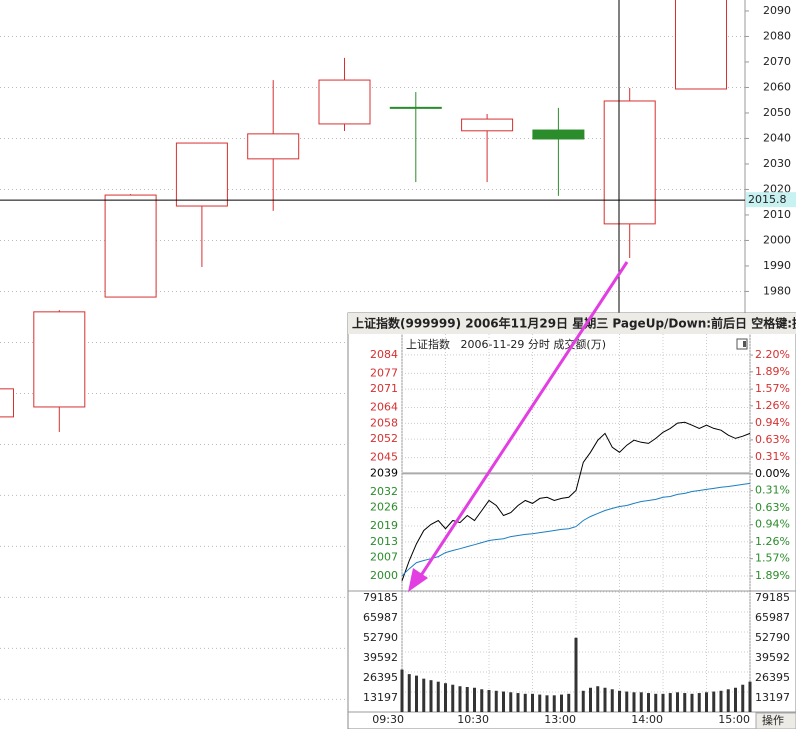 This screenshot has width=796, height=729. I want to click on y-tick-label: 39592, so click(380, 657).